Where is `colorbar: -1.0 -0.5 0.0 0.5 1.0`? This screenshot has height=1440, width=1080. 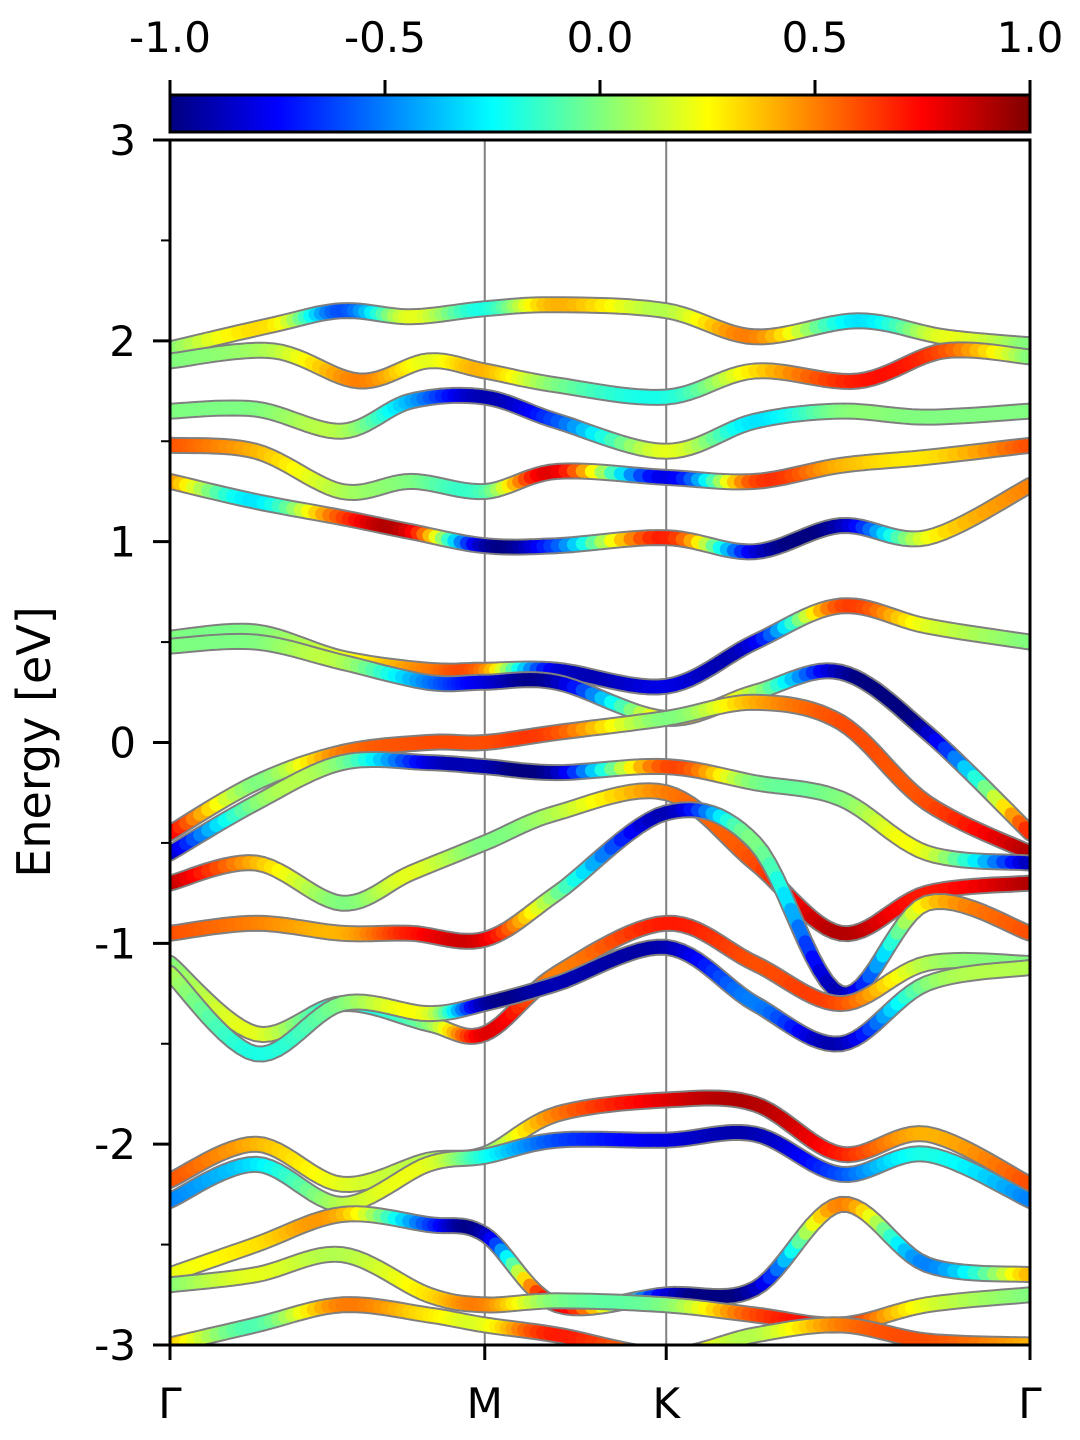 colorbar: -1.0 -0.5 0.0 0.5 1.0 is located at coordinates (596, 73).